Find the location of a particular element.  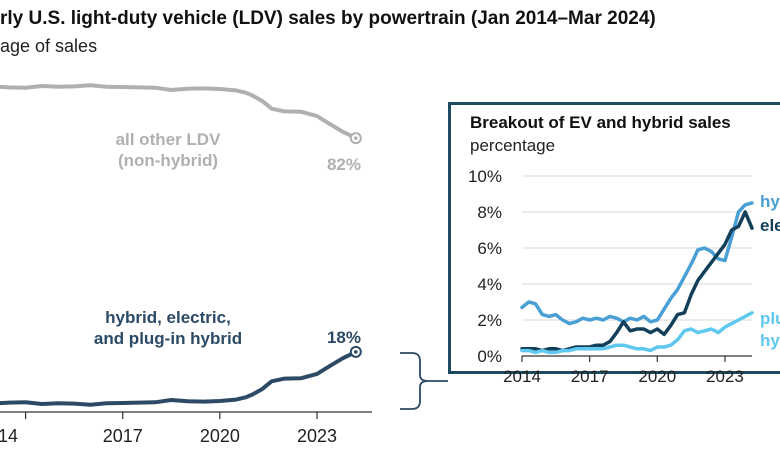

main-x-tick-label: 2017 is located at coordinates (123, 436).